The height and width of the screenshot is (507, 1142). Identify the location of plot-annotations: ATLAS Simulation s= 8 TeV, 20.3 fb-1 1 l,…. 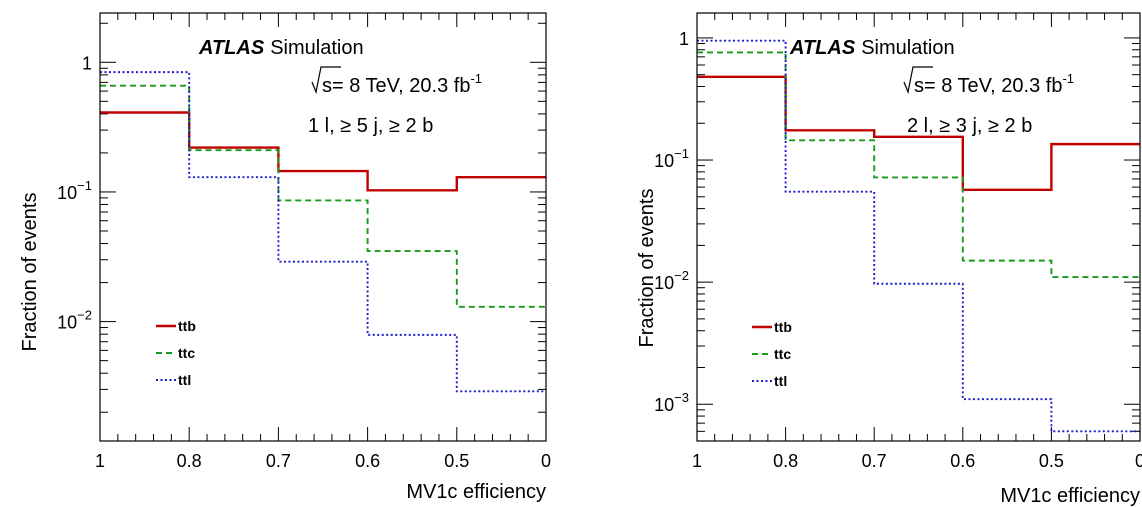
(340, 87).